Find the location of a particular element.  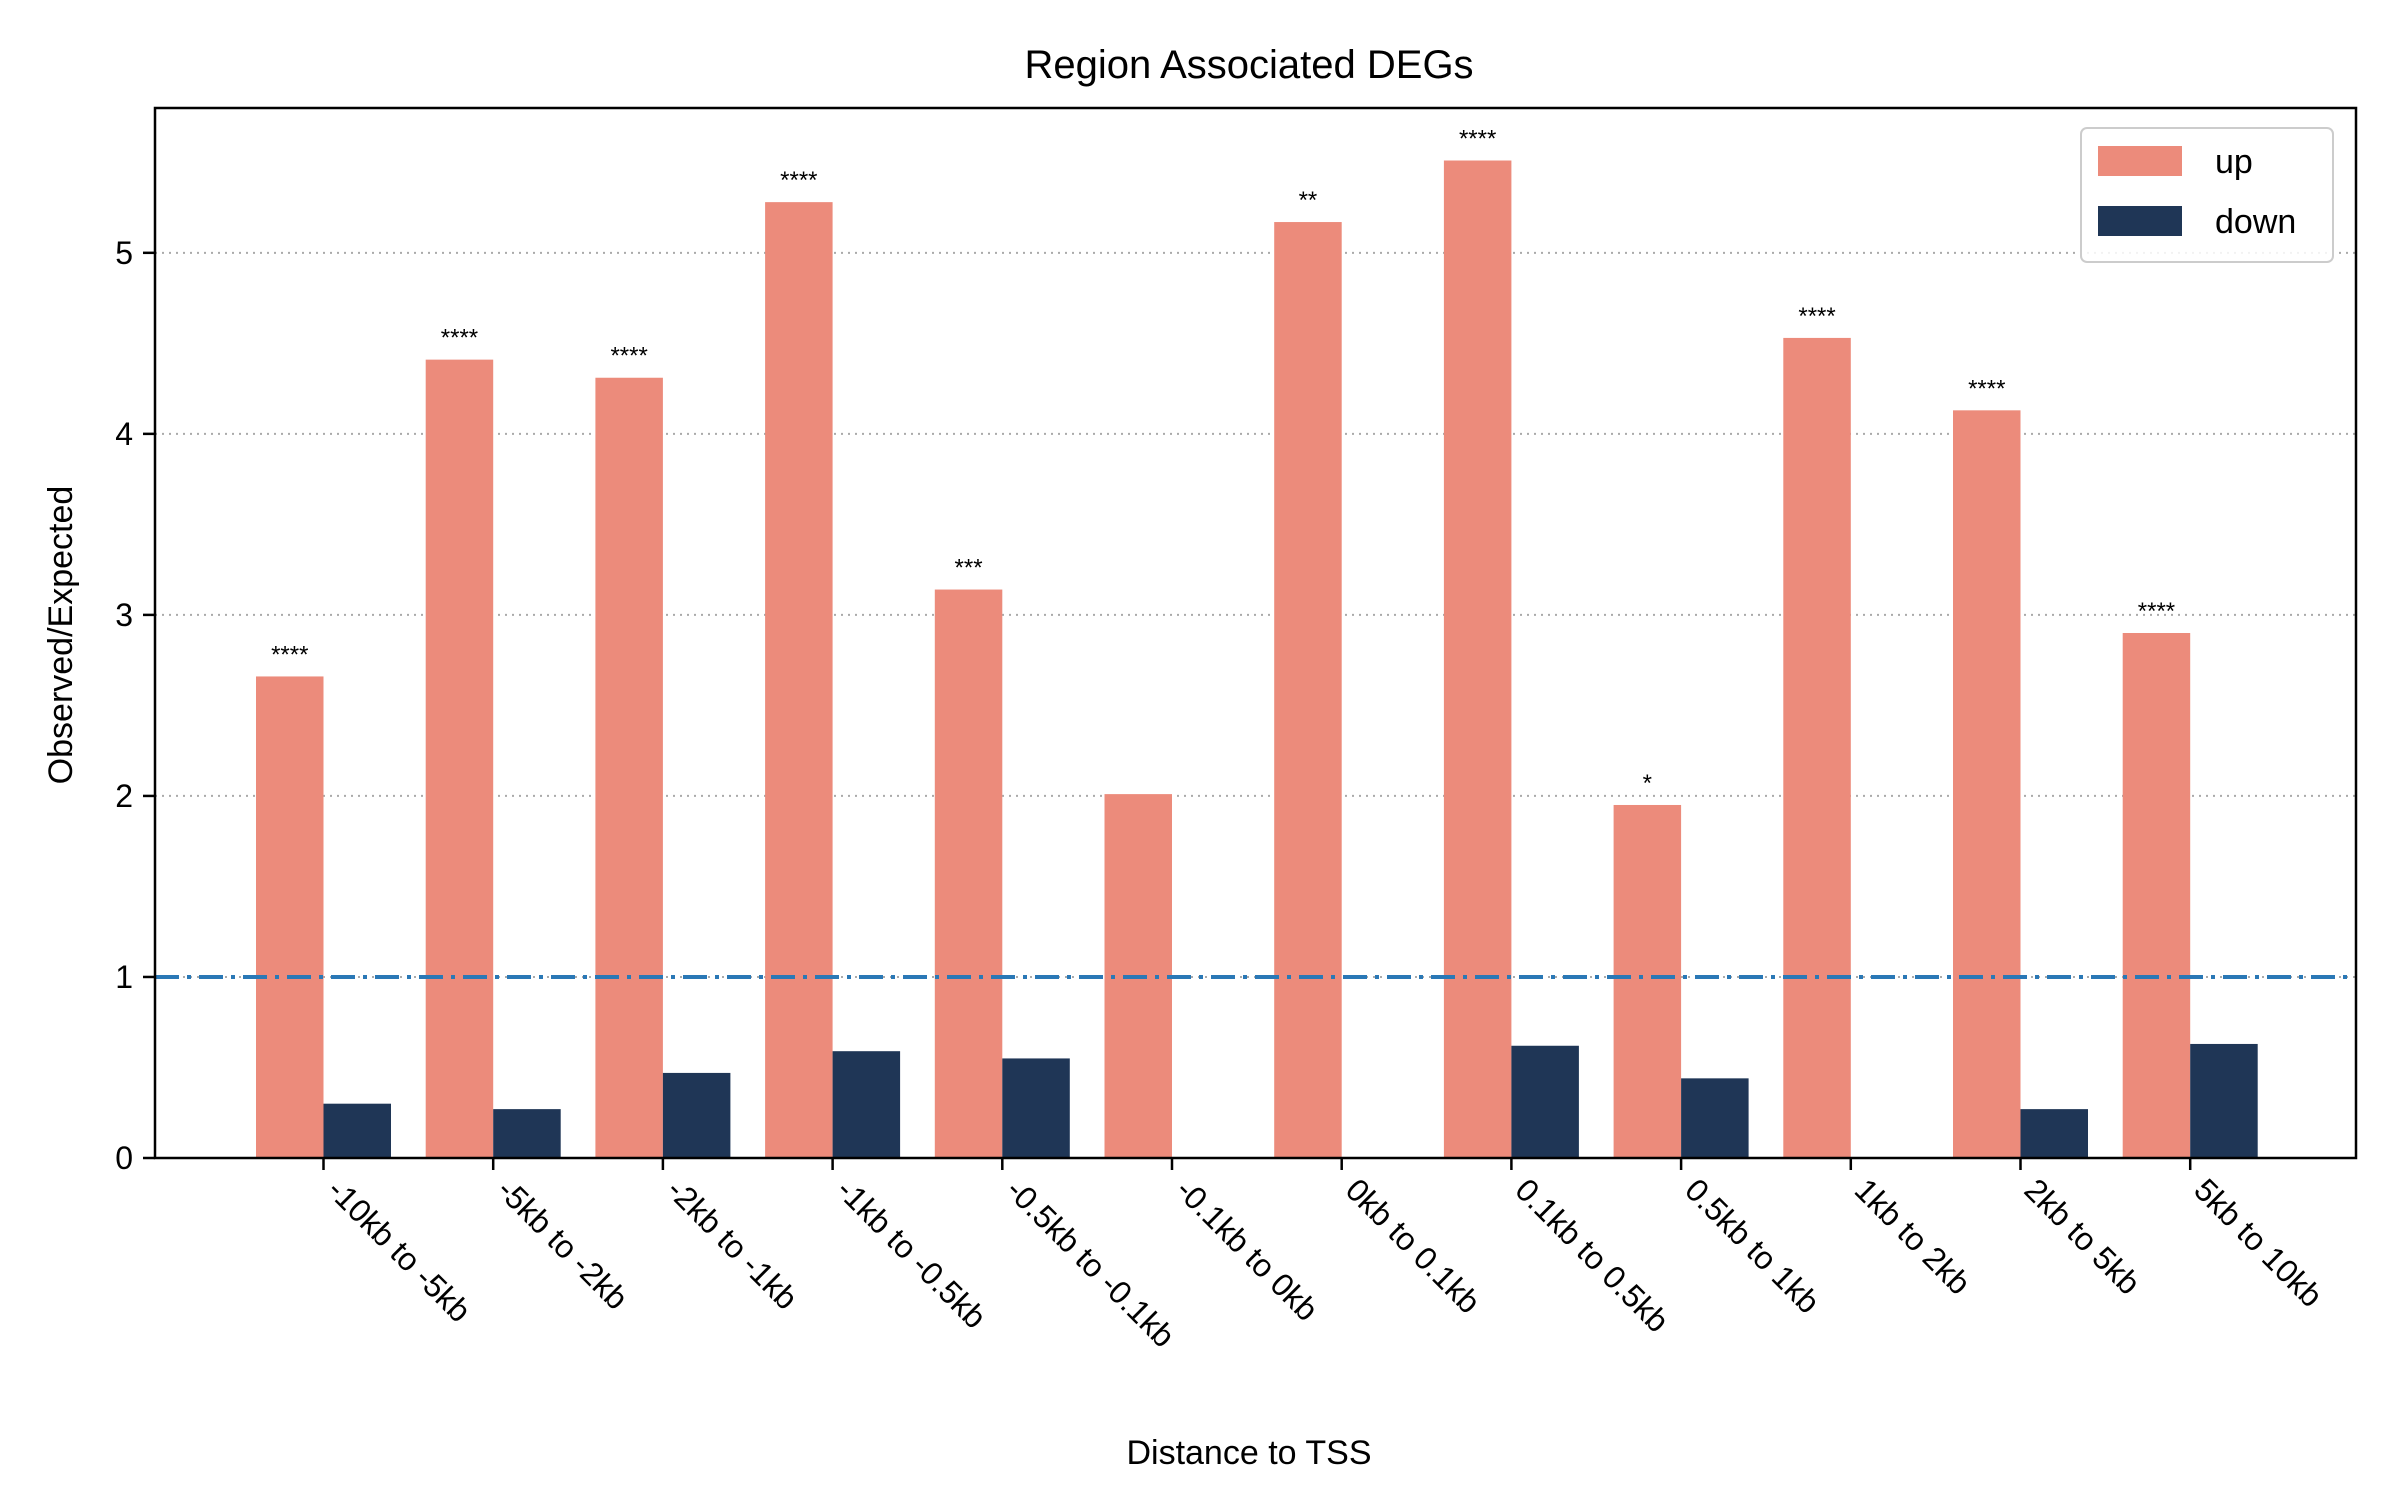

y-tick-label: 2 is located at coordinates (124, 796).